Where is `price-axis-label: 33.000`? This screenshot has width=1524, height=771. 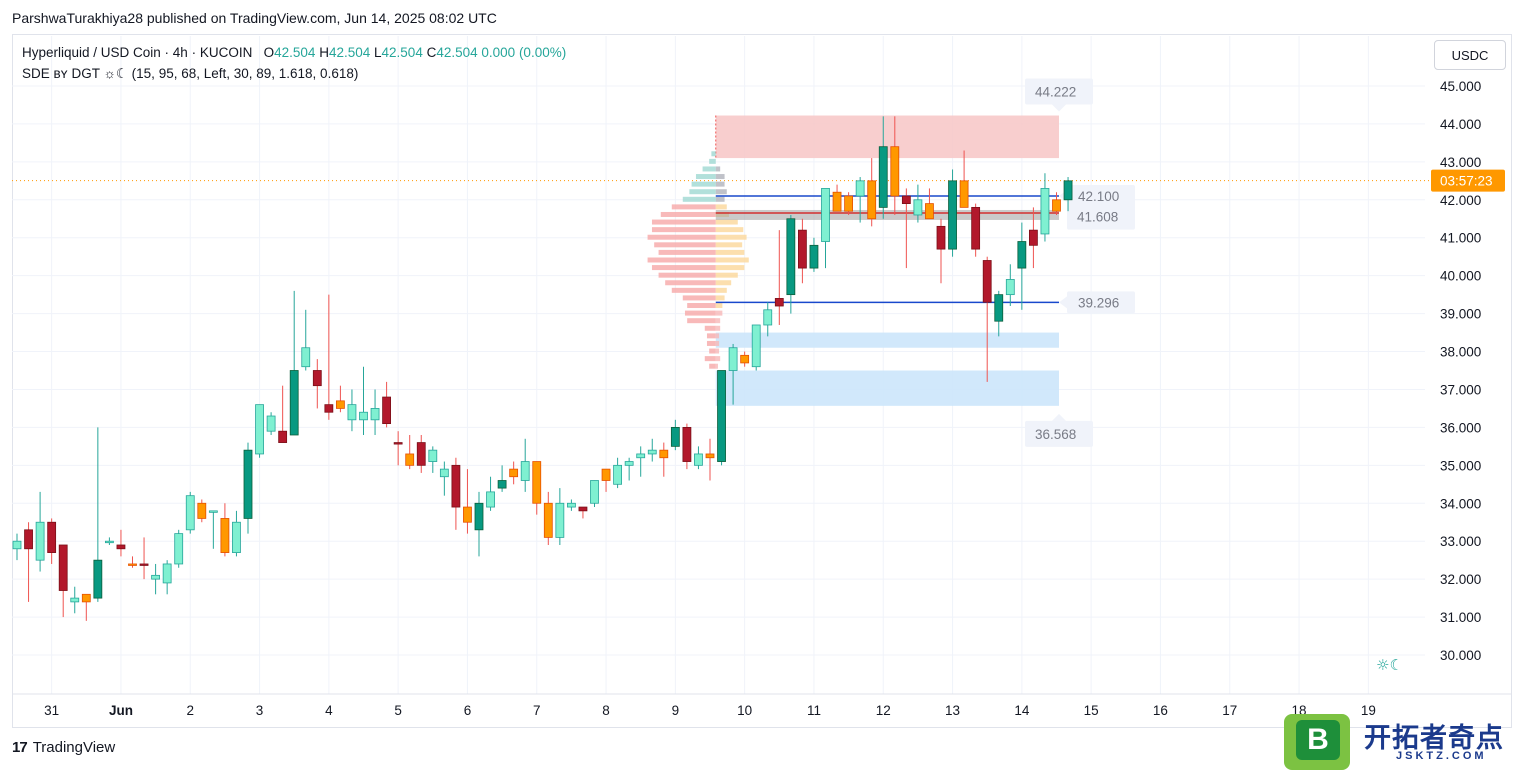 price-axis-label: 33.000 is located at coordinates (1460, 541).